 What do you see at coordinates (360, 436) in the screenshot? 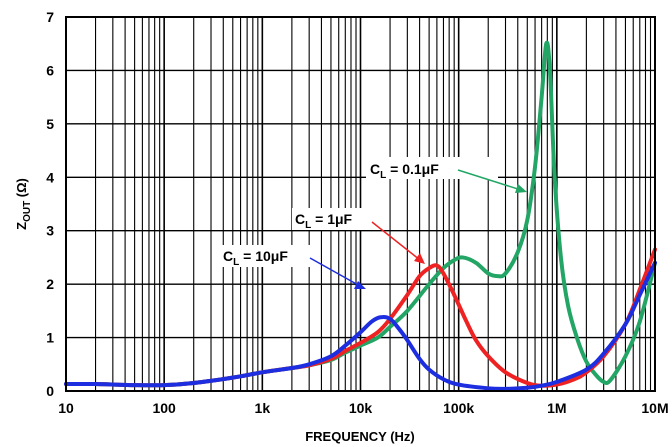
I see `x-axis-label: FREQUENCY (Hz)` at bounding box center [360, 436].